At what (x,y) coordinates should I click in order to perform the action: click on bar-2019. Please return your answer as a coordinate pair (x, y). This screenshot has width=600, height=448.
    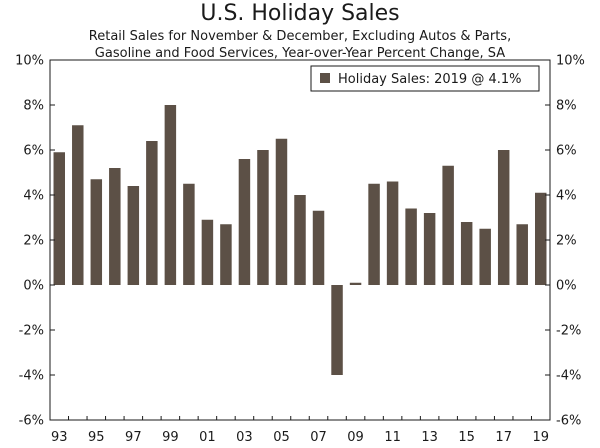
    Looking at the image, I should click on (541, 238).